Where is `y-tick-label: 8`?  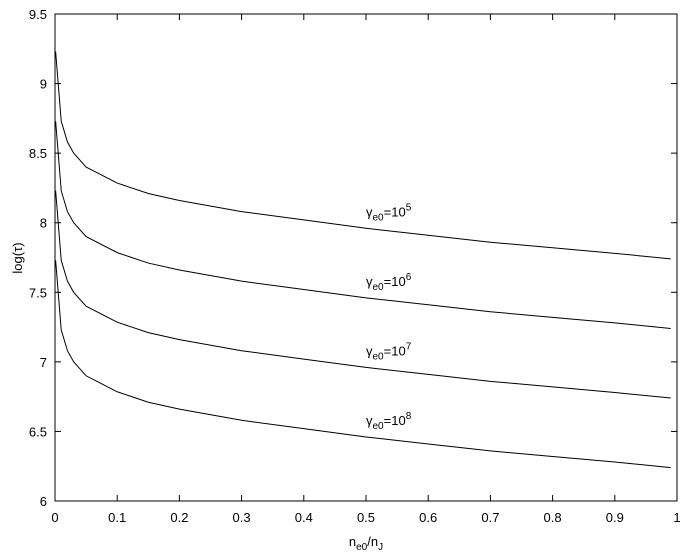 y-tick-label: 8 is located at coordinates (43, 223).